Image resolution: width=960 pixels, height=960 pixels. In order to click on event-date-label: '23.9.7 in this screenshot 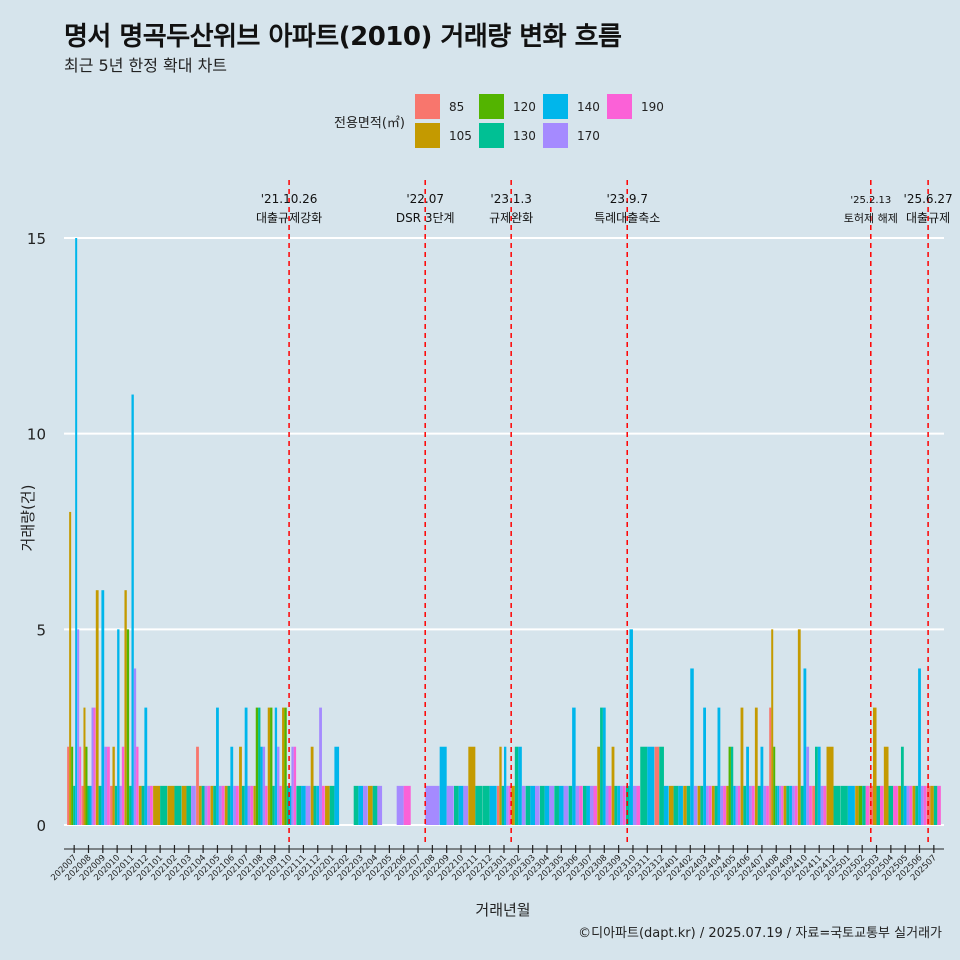, I will do `click(626, 199)`.